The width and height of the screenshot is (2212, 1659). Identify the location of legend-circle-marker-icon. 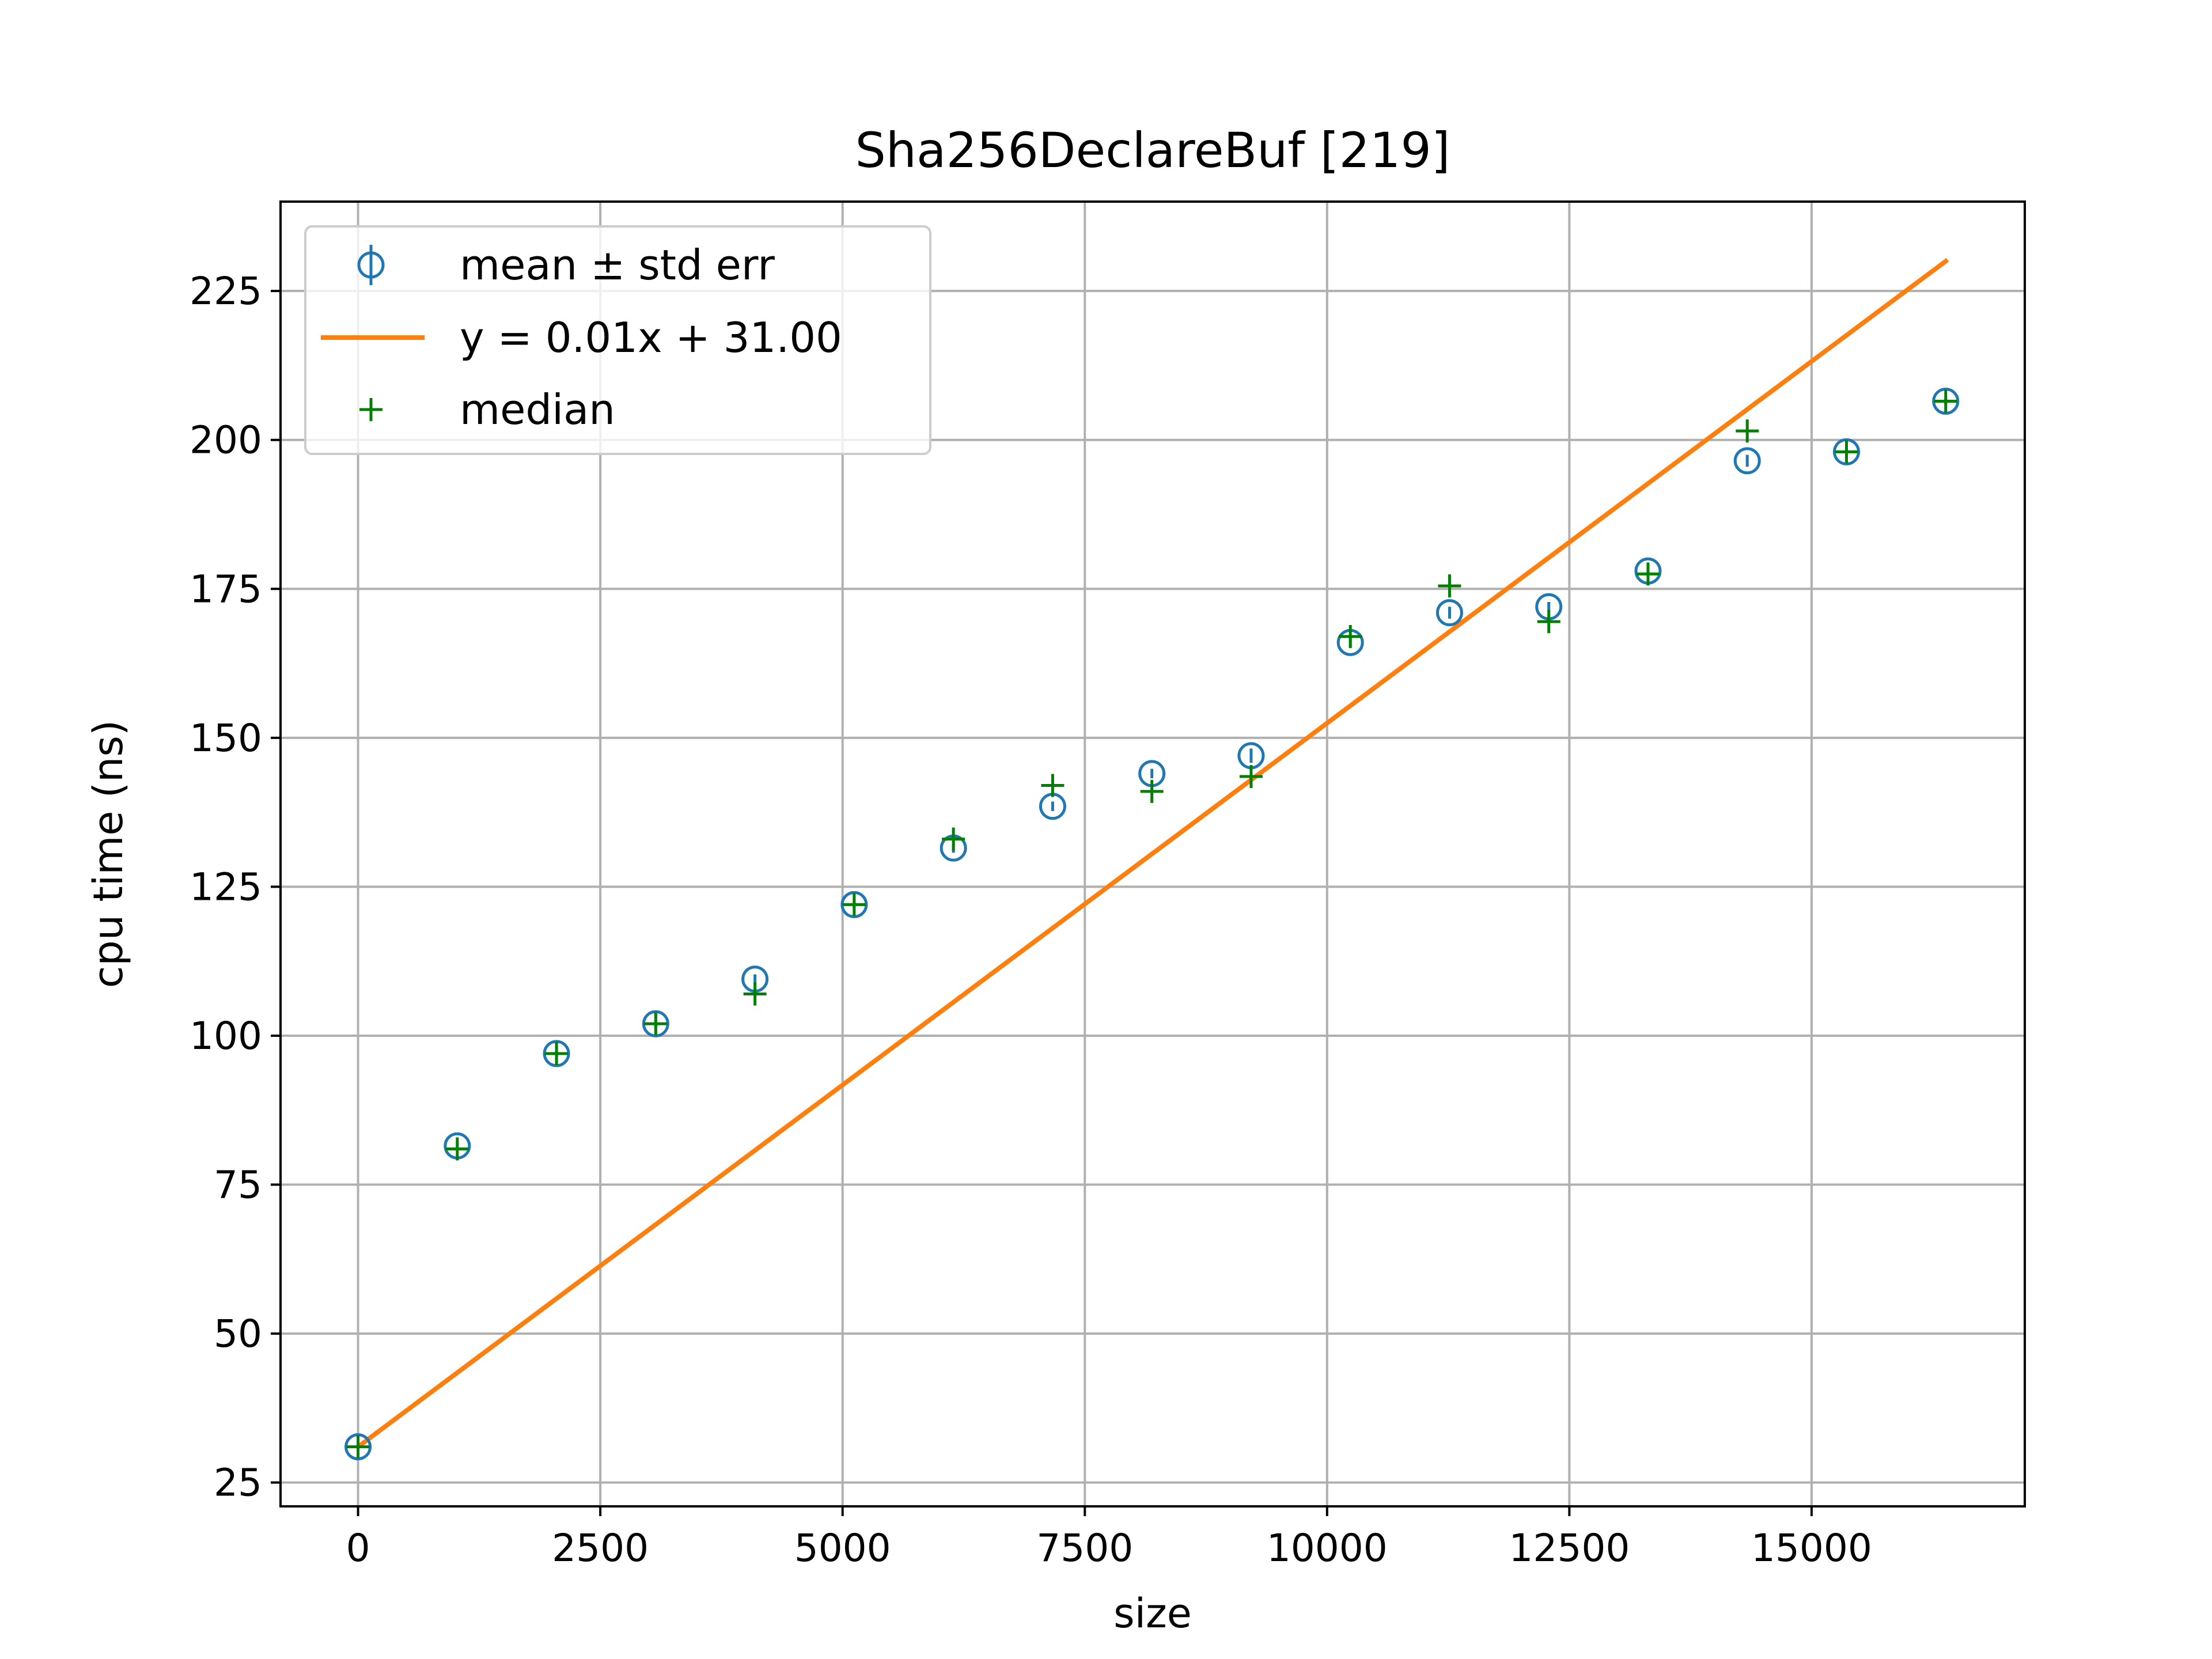
(371, 265).